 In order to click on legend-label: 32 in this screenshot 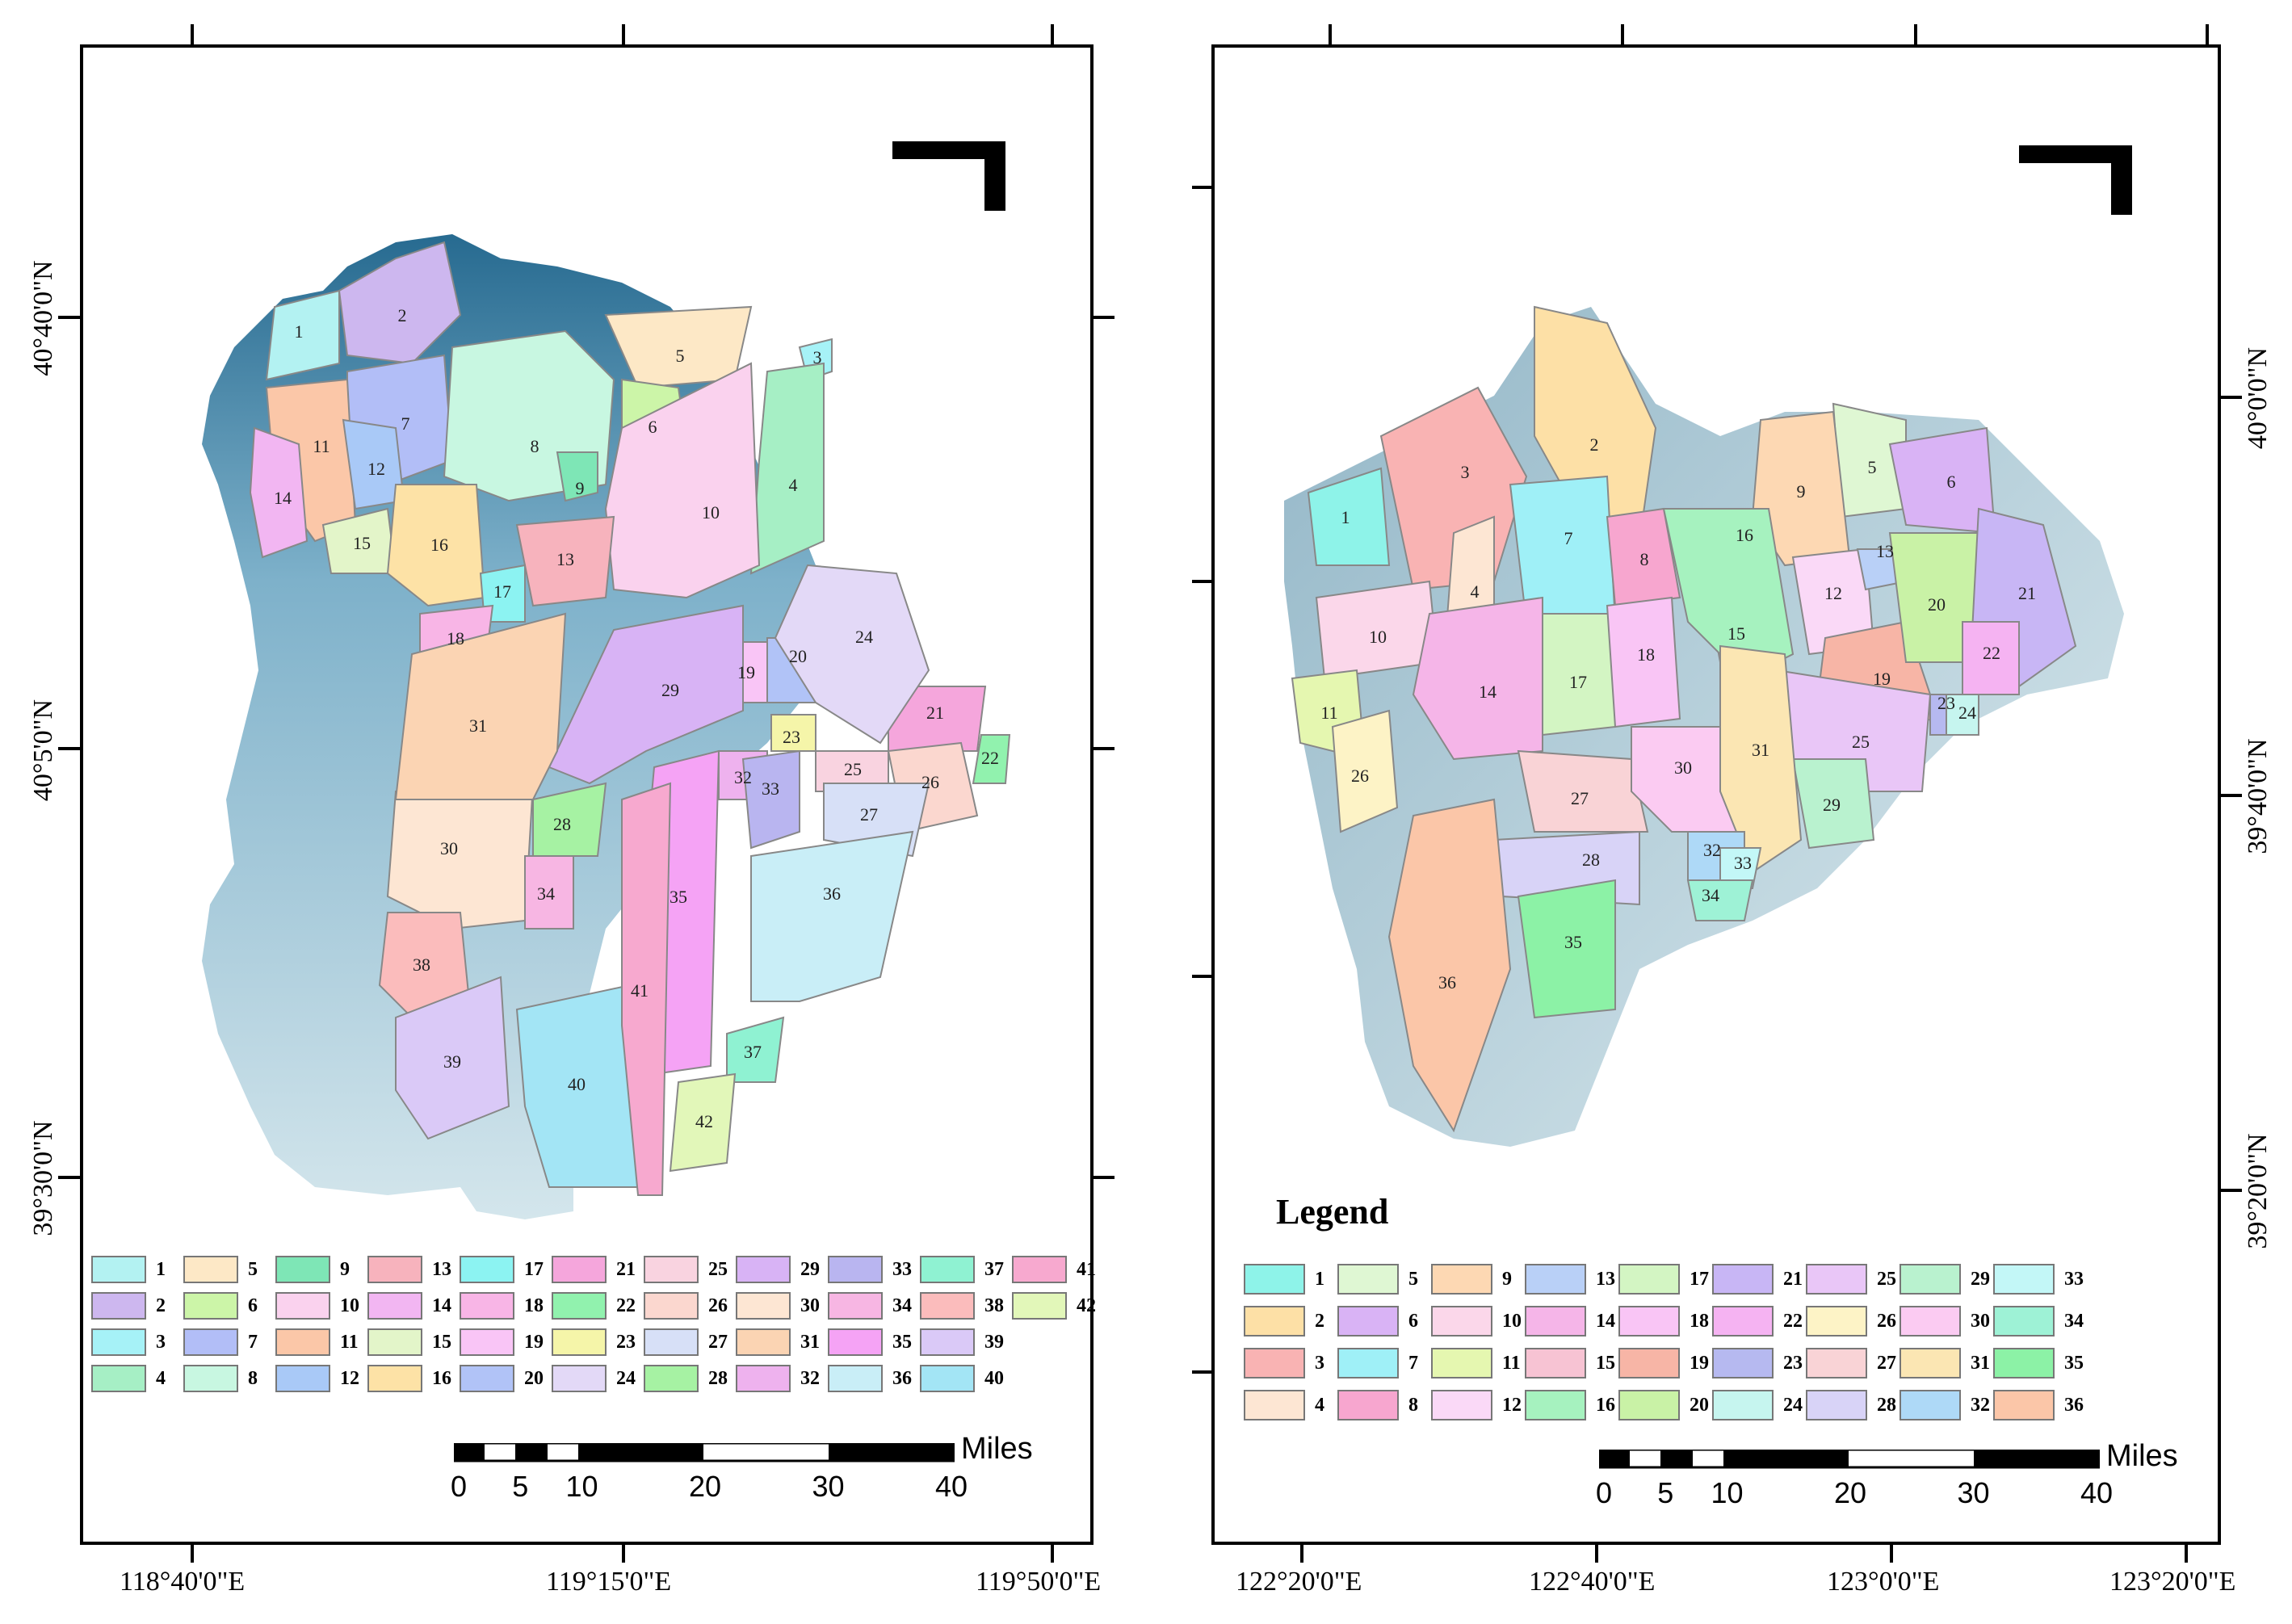, I will do `click(810, 1378)`.